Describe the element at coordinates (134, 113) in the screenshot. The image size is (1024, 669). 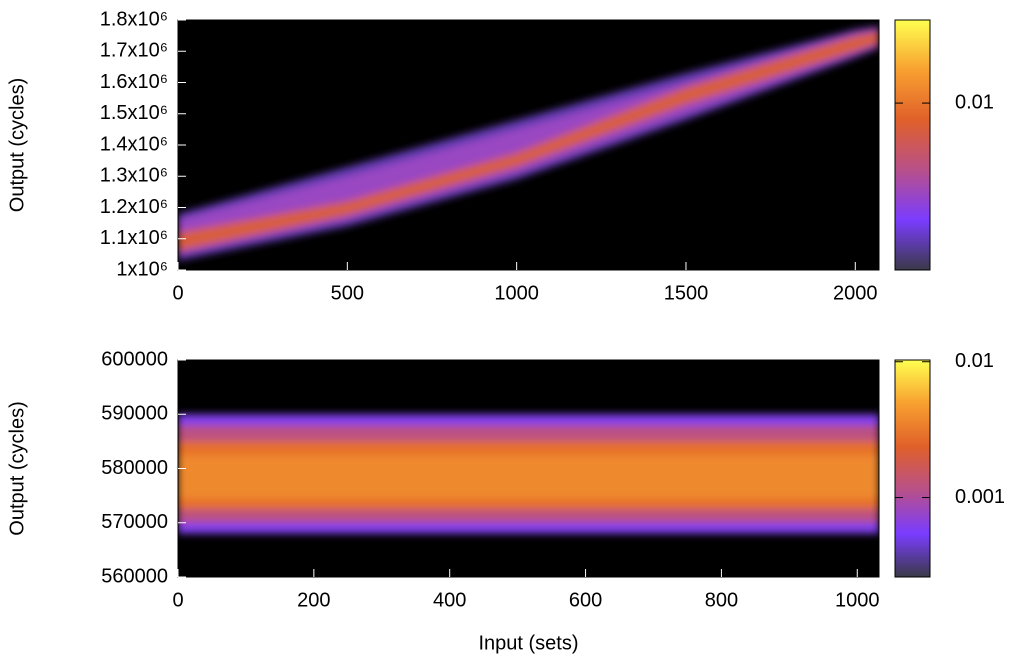
I see `y-tick-label: 1.5x10⁶` at that location.